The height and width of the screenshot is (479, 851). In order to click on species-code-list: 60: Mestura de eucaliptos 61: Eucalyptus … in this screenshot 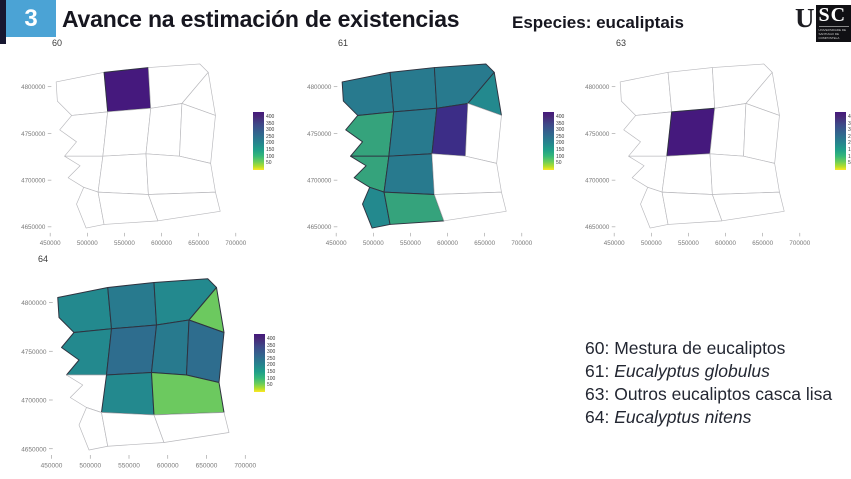, I will do `click(708, 383)`.